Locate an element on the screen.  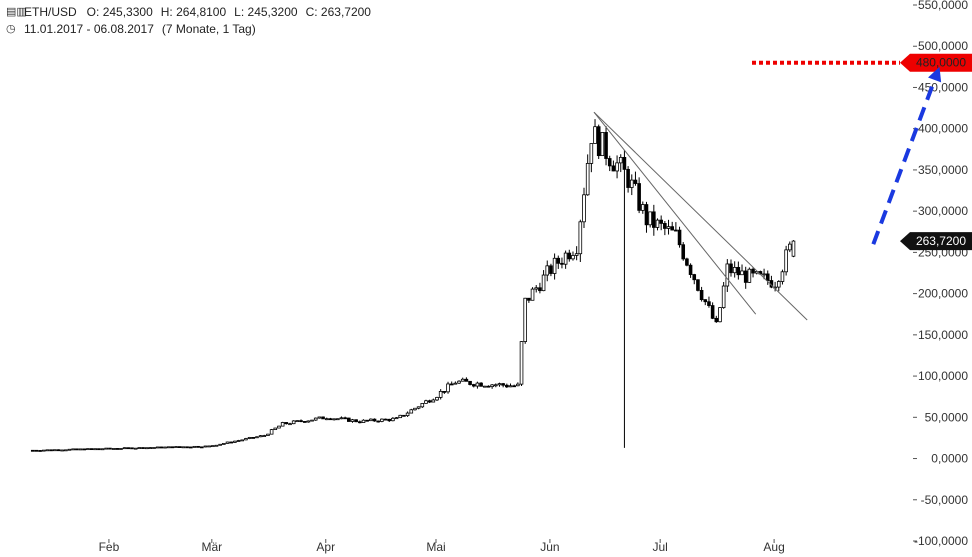
last-price-tag is located at coordinates (936, 241).